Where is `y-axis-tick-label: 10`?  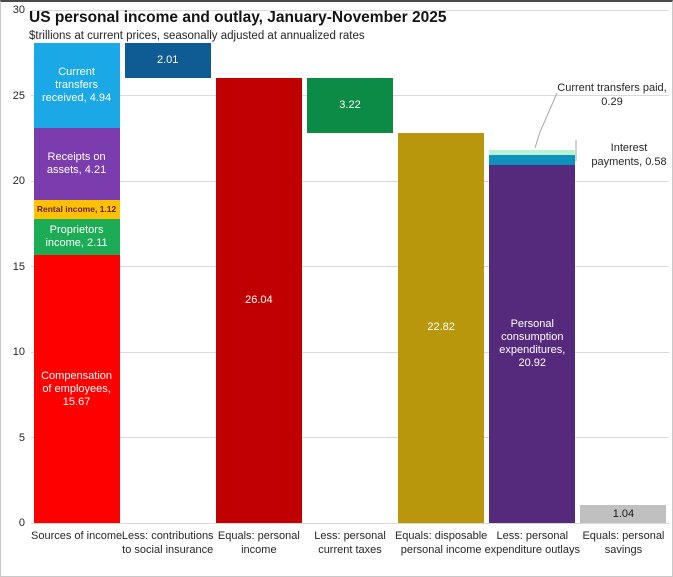 y-axis-tick-label: 10 is located at coordinates (18, 352).